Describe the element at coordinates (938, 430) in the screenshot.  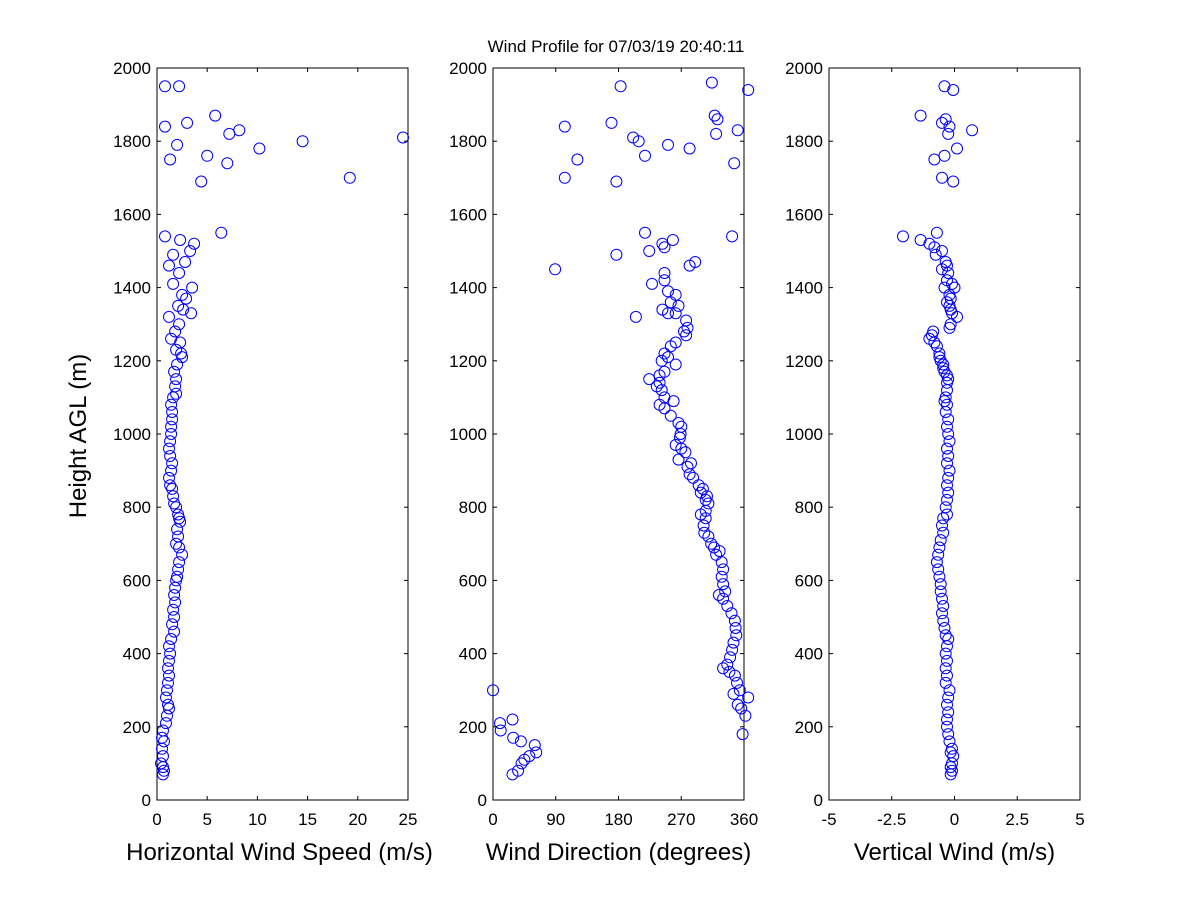
I see `data-points` at that location.